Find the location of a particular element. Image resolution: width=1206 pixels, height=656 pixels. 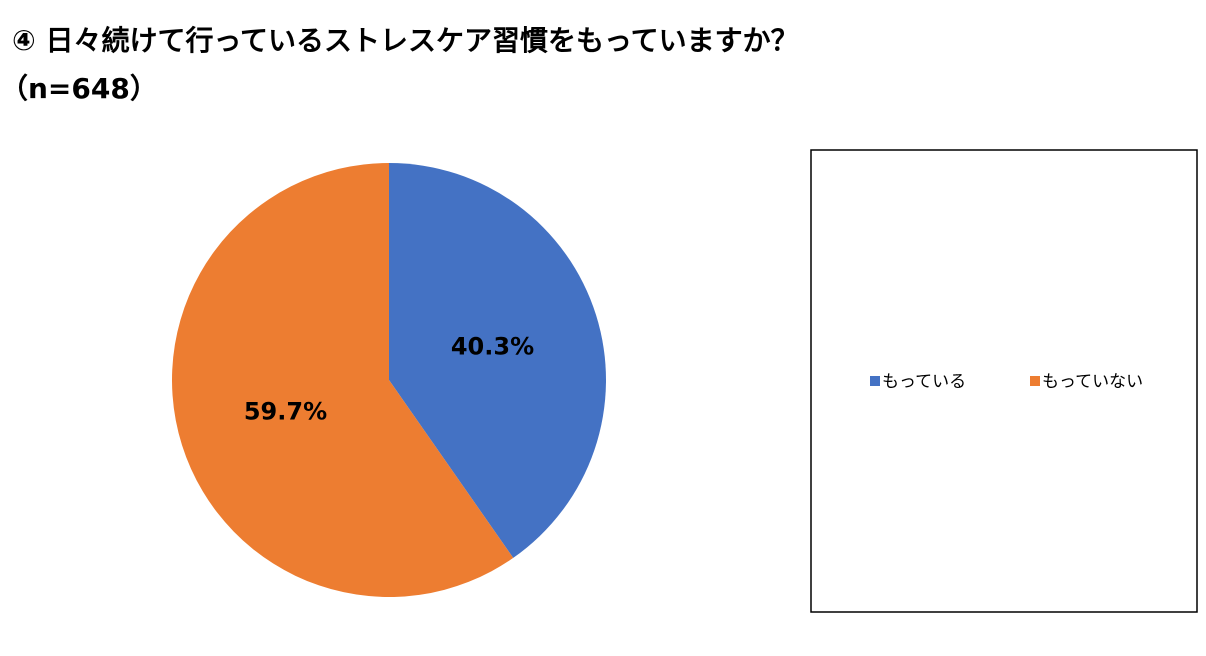

data-label: 40.3% is located at coordinates (492, 346).